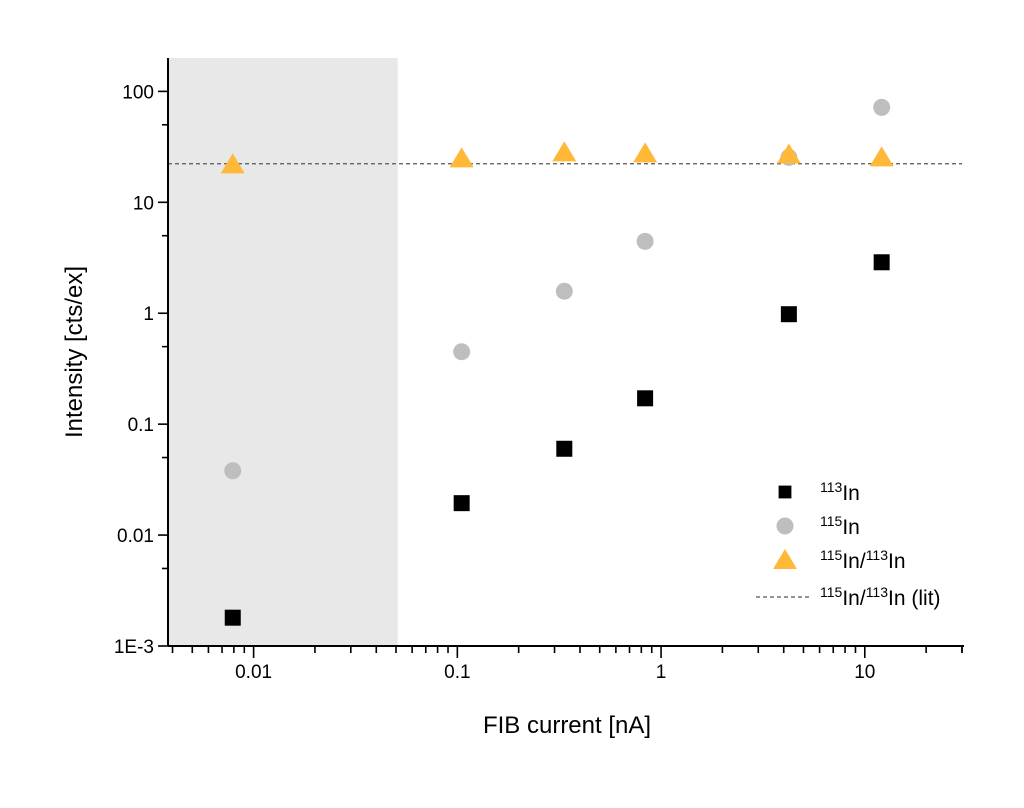  Describe the element at coordinates (138, 92) in the screenshot. I see `y-tick-label: 100` at that location.